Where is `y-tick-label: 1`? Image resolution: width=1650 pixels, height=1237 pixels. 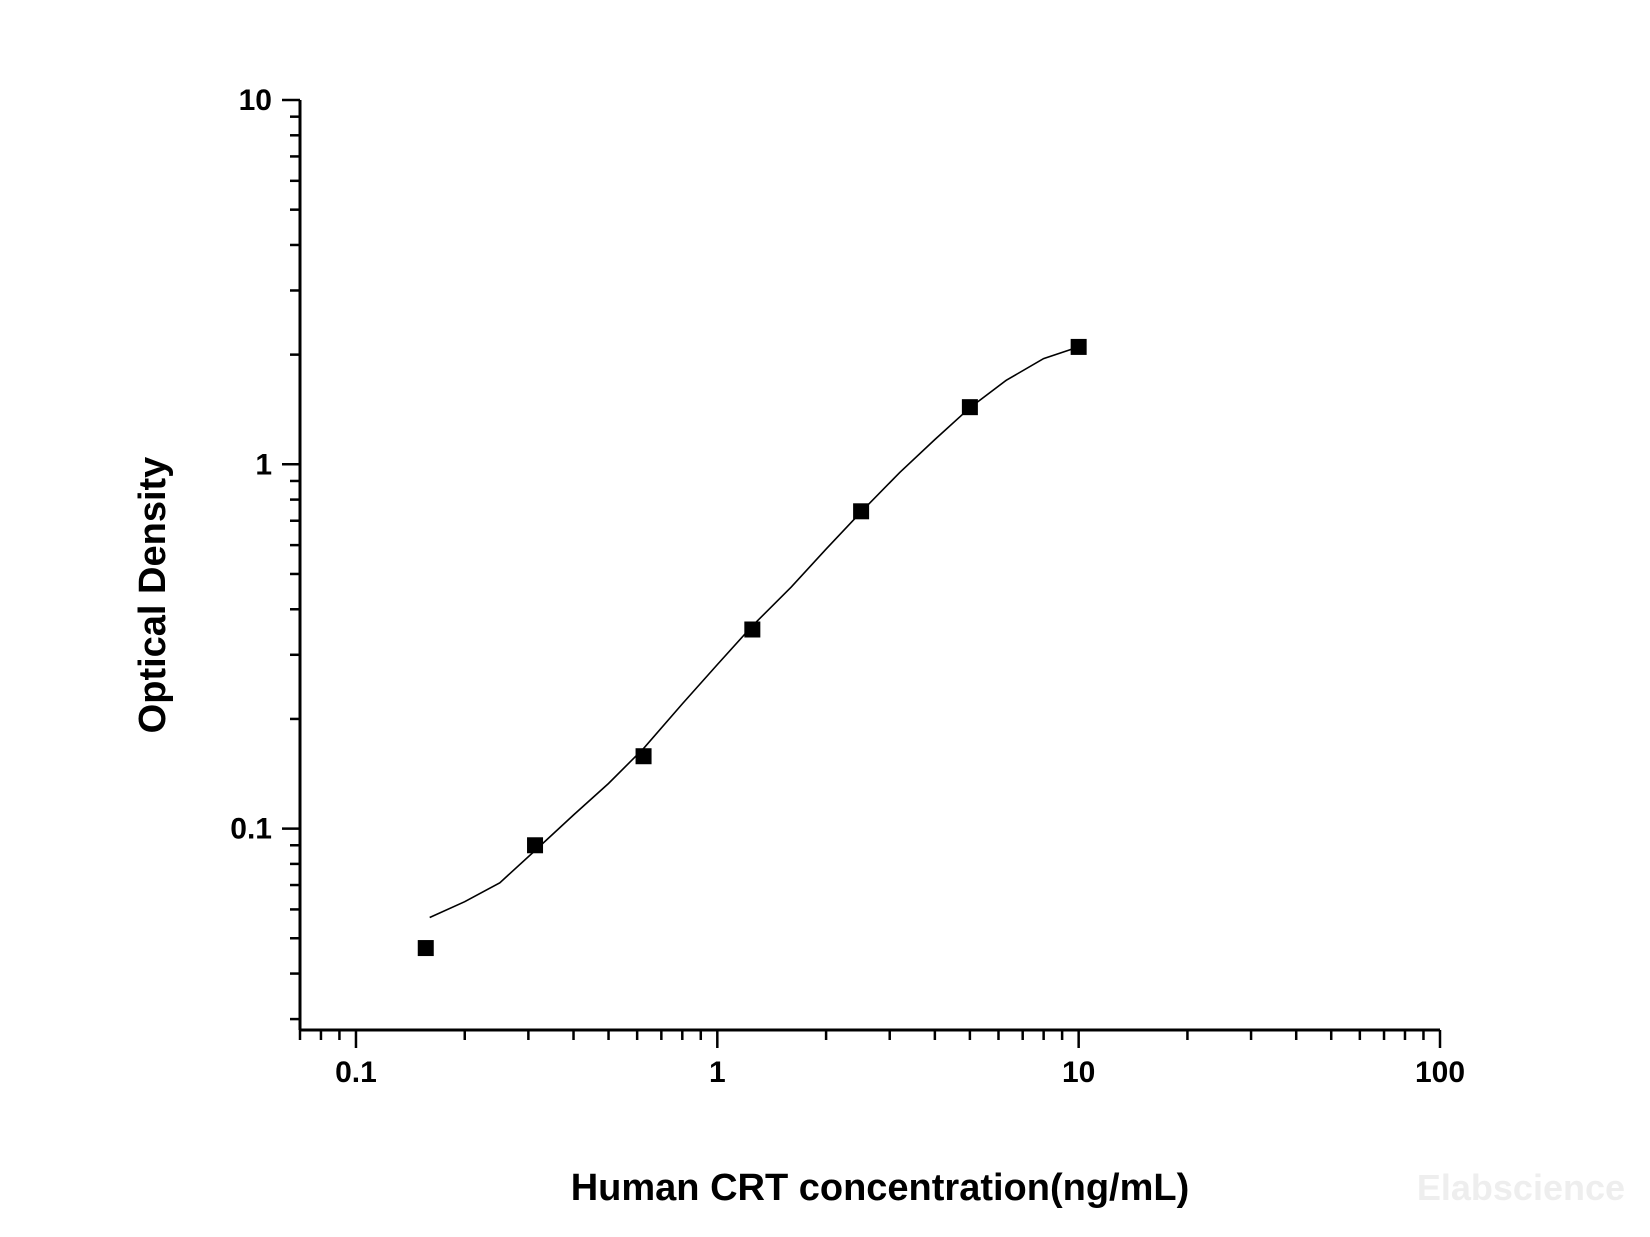
y-tick-label: 1 is located at coordinates (263, 464).